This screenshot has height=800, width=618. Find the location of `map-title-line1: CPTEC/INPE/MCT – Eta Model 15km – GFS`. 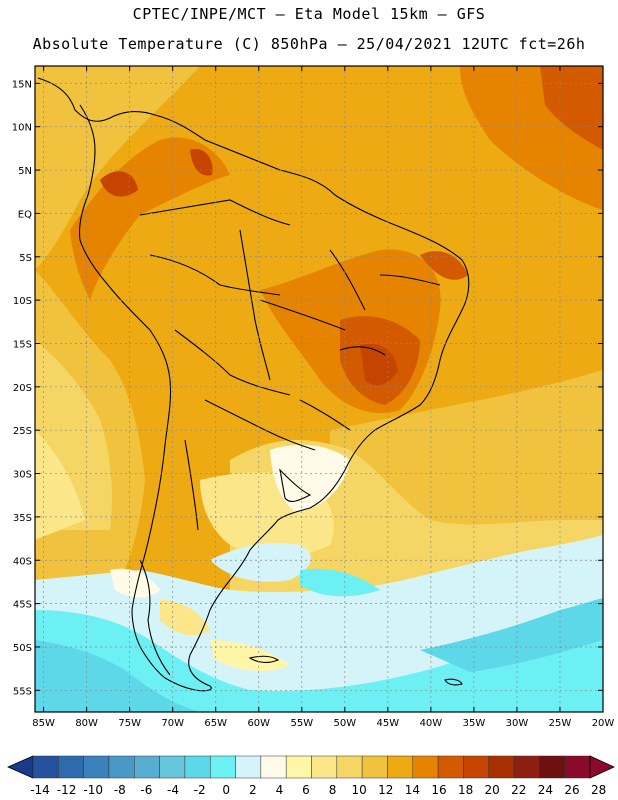

map-title-line1: CPTEC/INPE/MCT – Eta Model 15km – GFS is located at coordinates (309, 14).